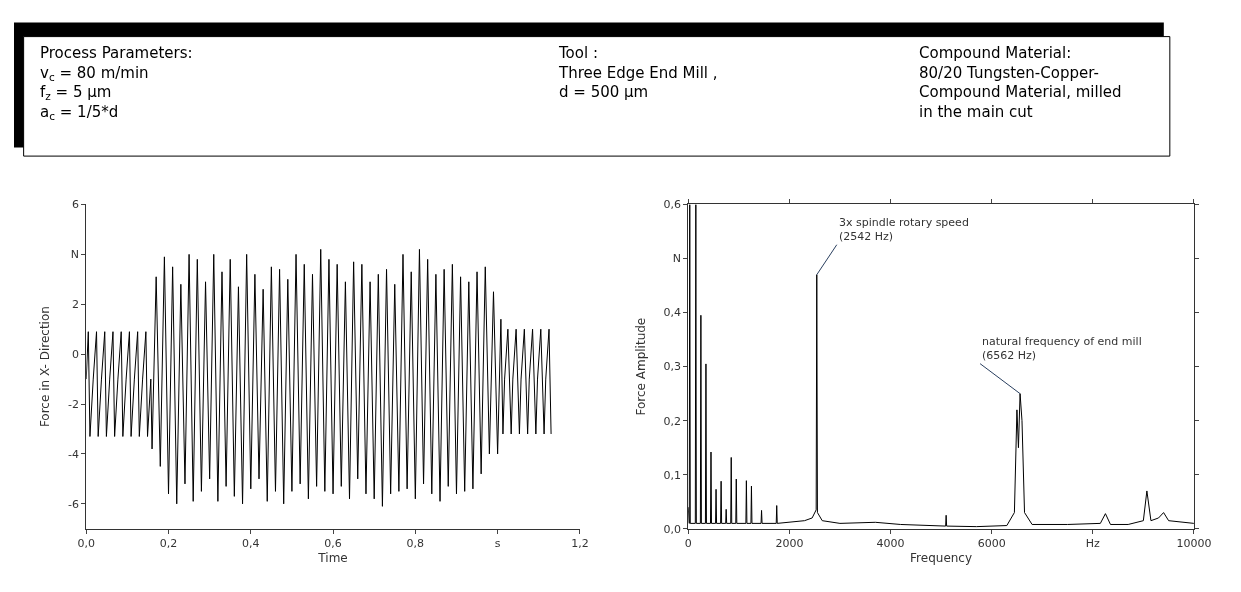  I want to click on annotation: 3x spindle rotary speed (2542 Hz), so click(904, 230).